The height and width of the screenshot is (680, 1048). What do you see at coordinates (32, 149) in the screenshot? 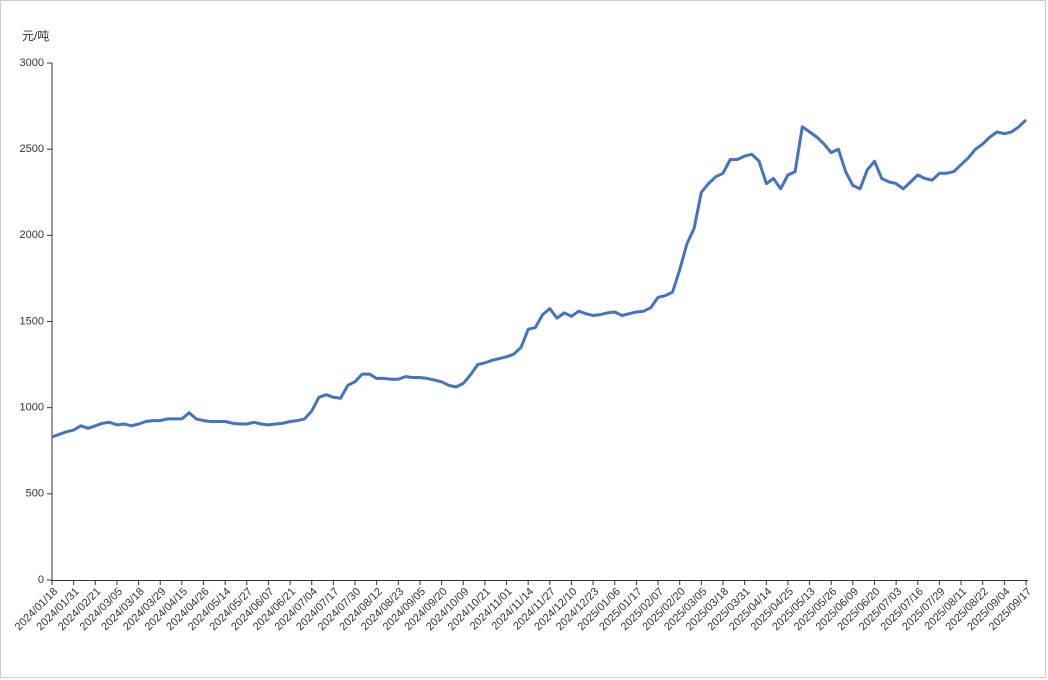
I see `y-tick-label: 2500` at bounding box center [32, 149].